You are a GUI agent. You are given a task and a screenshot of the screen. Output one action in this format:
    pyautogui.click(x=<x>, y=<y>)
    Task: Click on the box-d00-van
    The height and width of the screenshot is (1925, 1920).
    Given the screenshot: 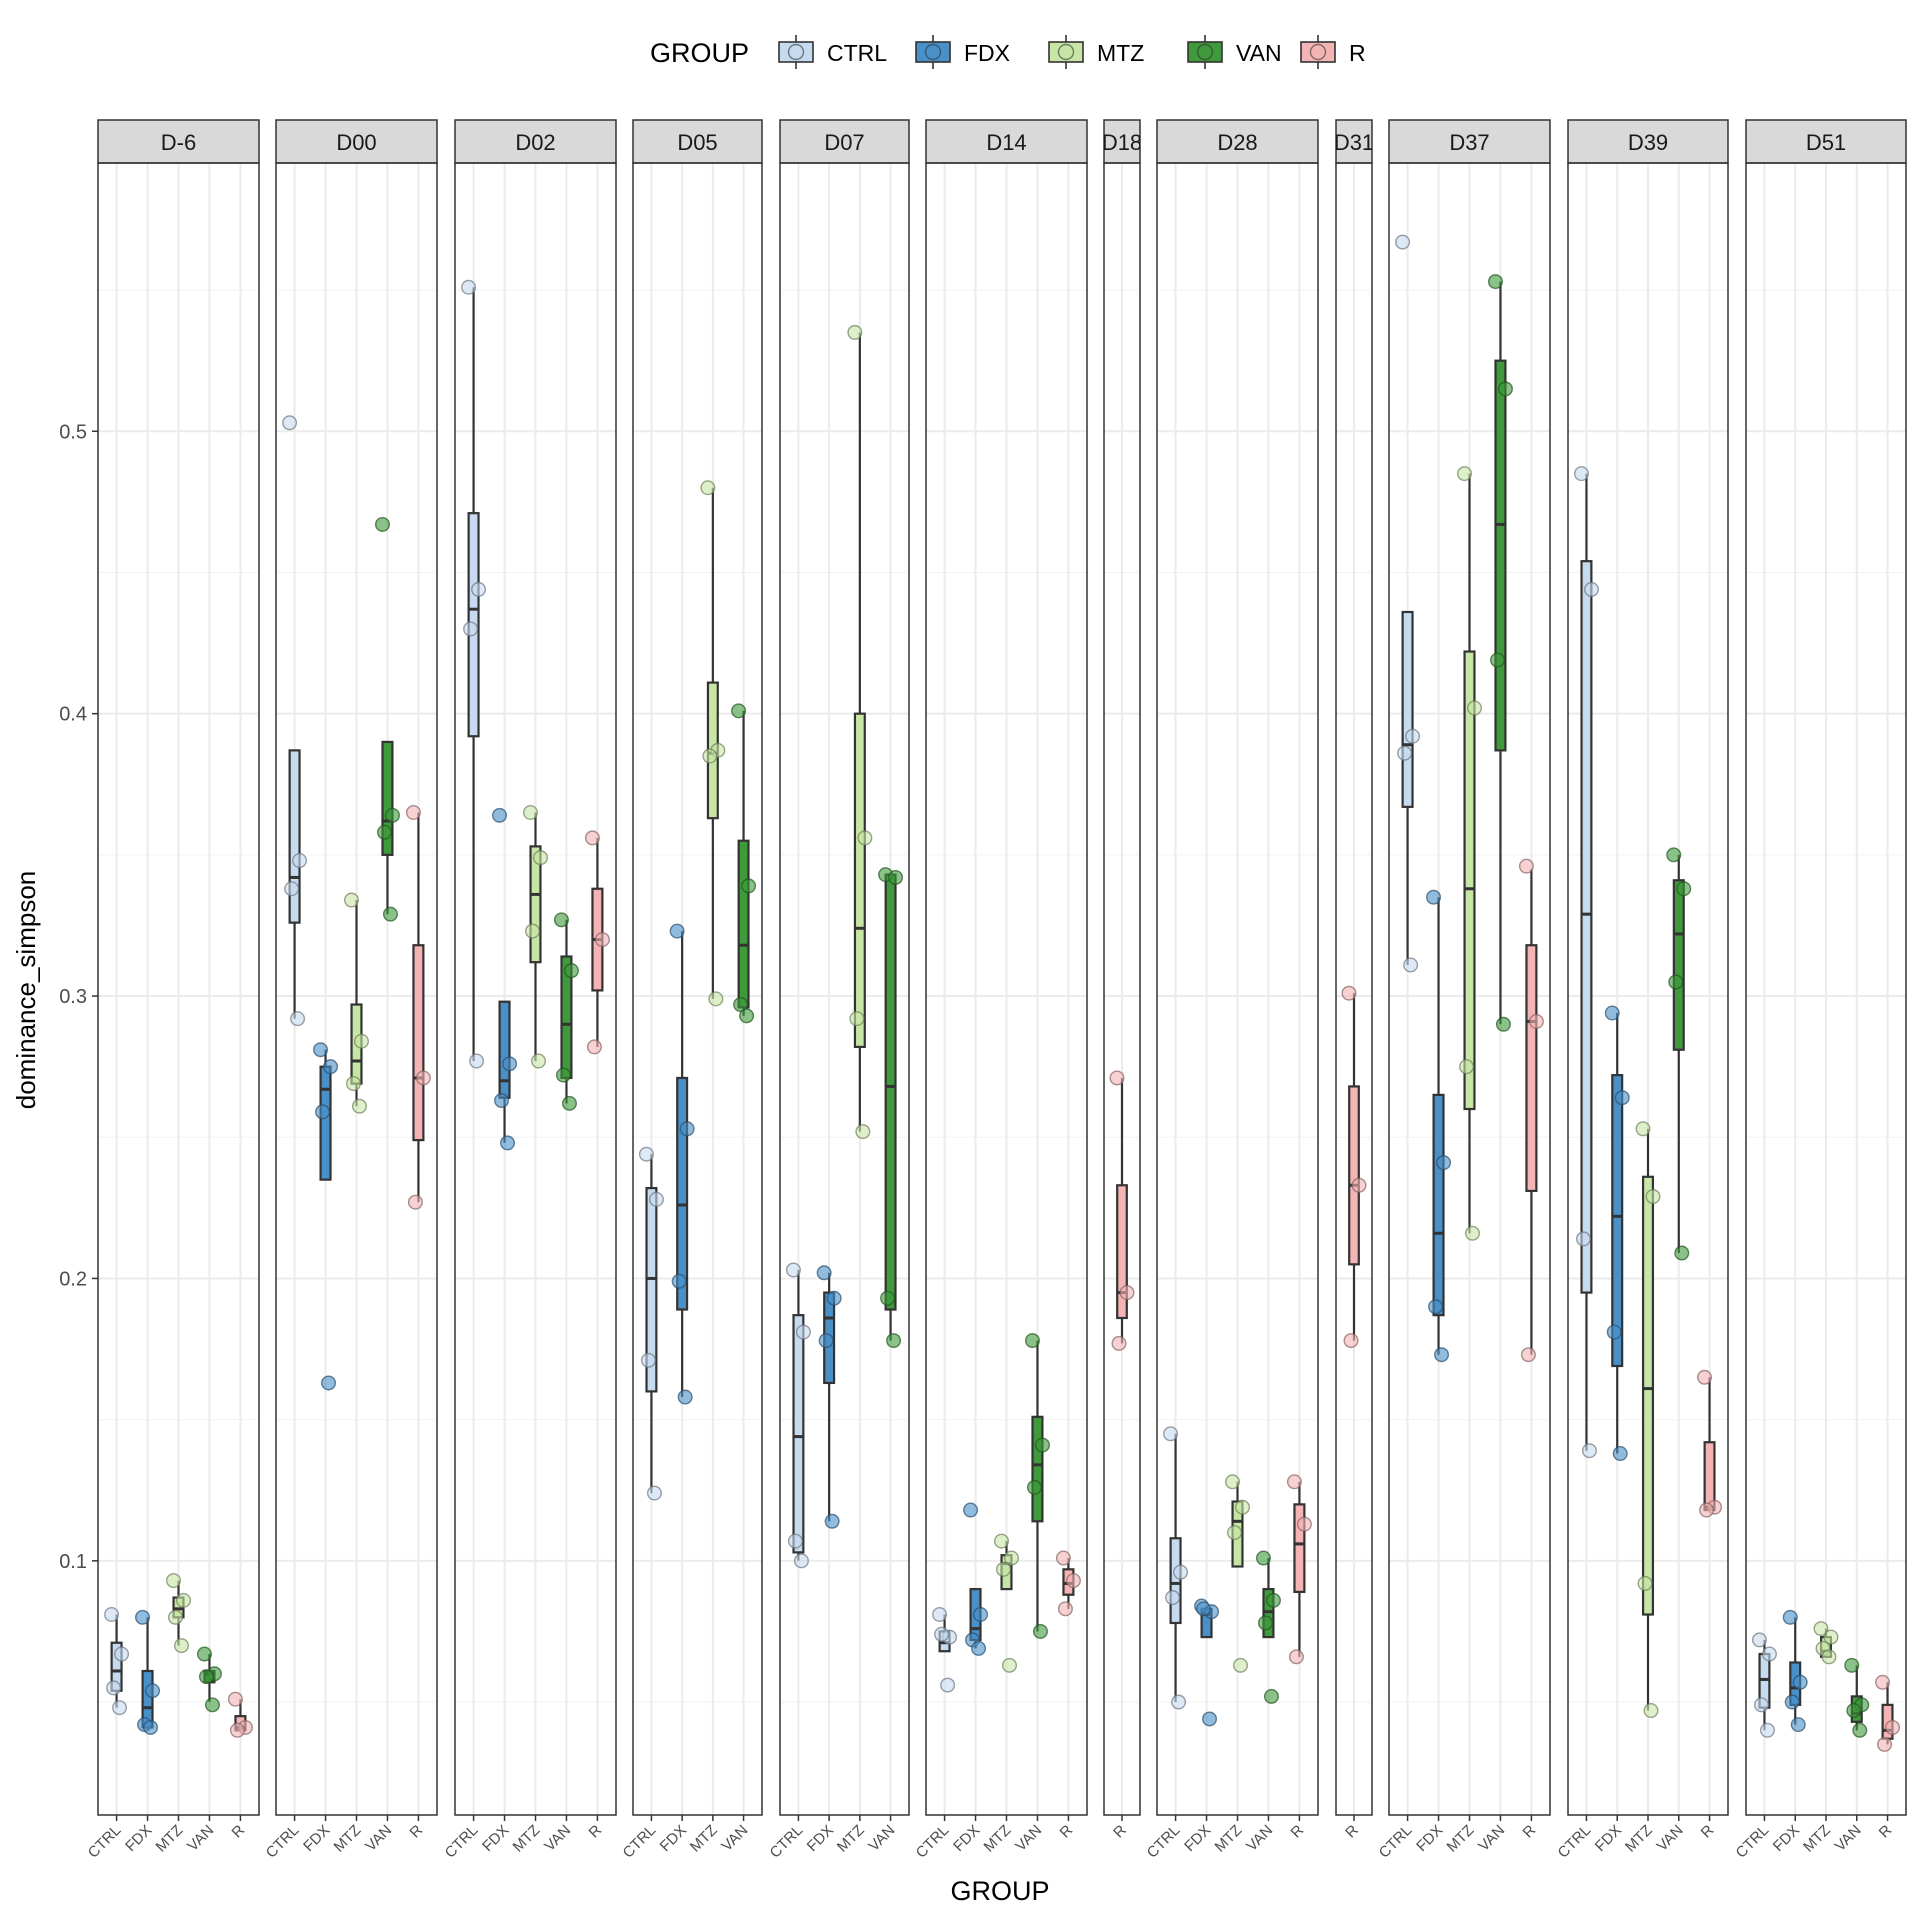 What is the action you would take?
    pyautogui.click(x=387, y=719)
    